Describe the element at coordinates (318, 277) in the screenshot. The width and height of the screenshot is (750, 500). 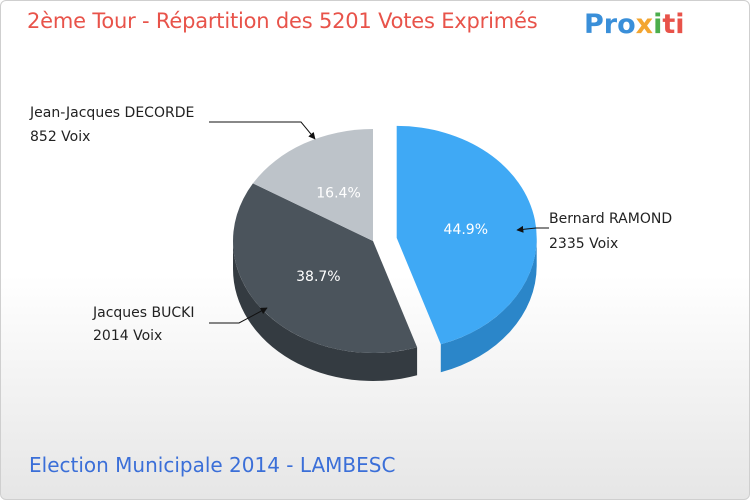
I see `percent-label-bucki: 38.7%` at that location.